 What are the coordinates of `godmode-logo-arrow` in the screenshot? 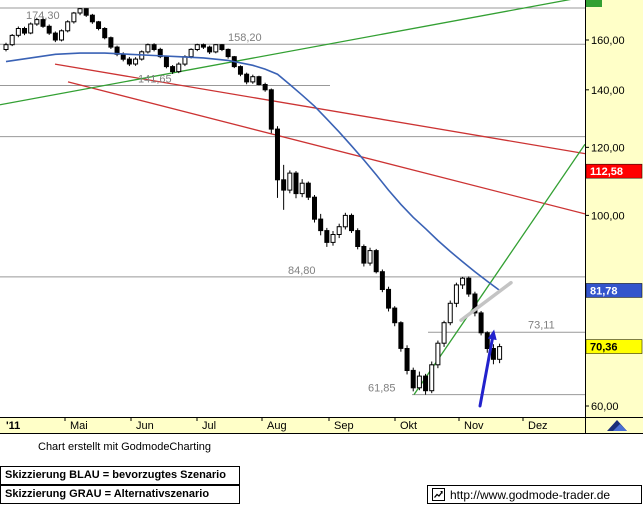 It's located at (617, 425).